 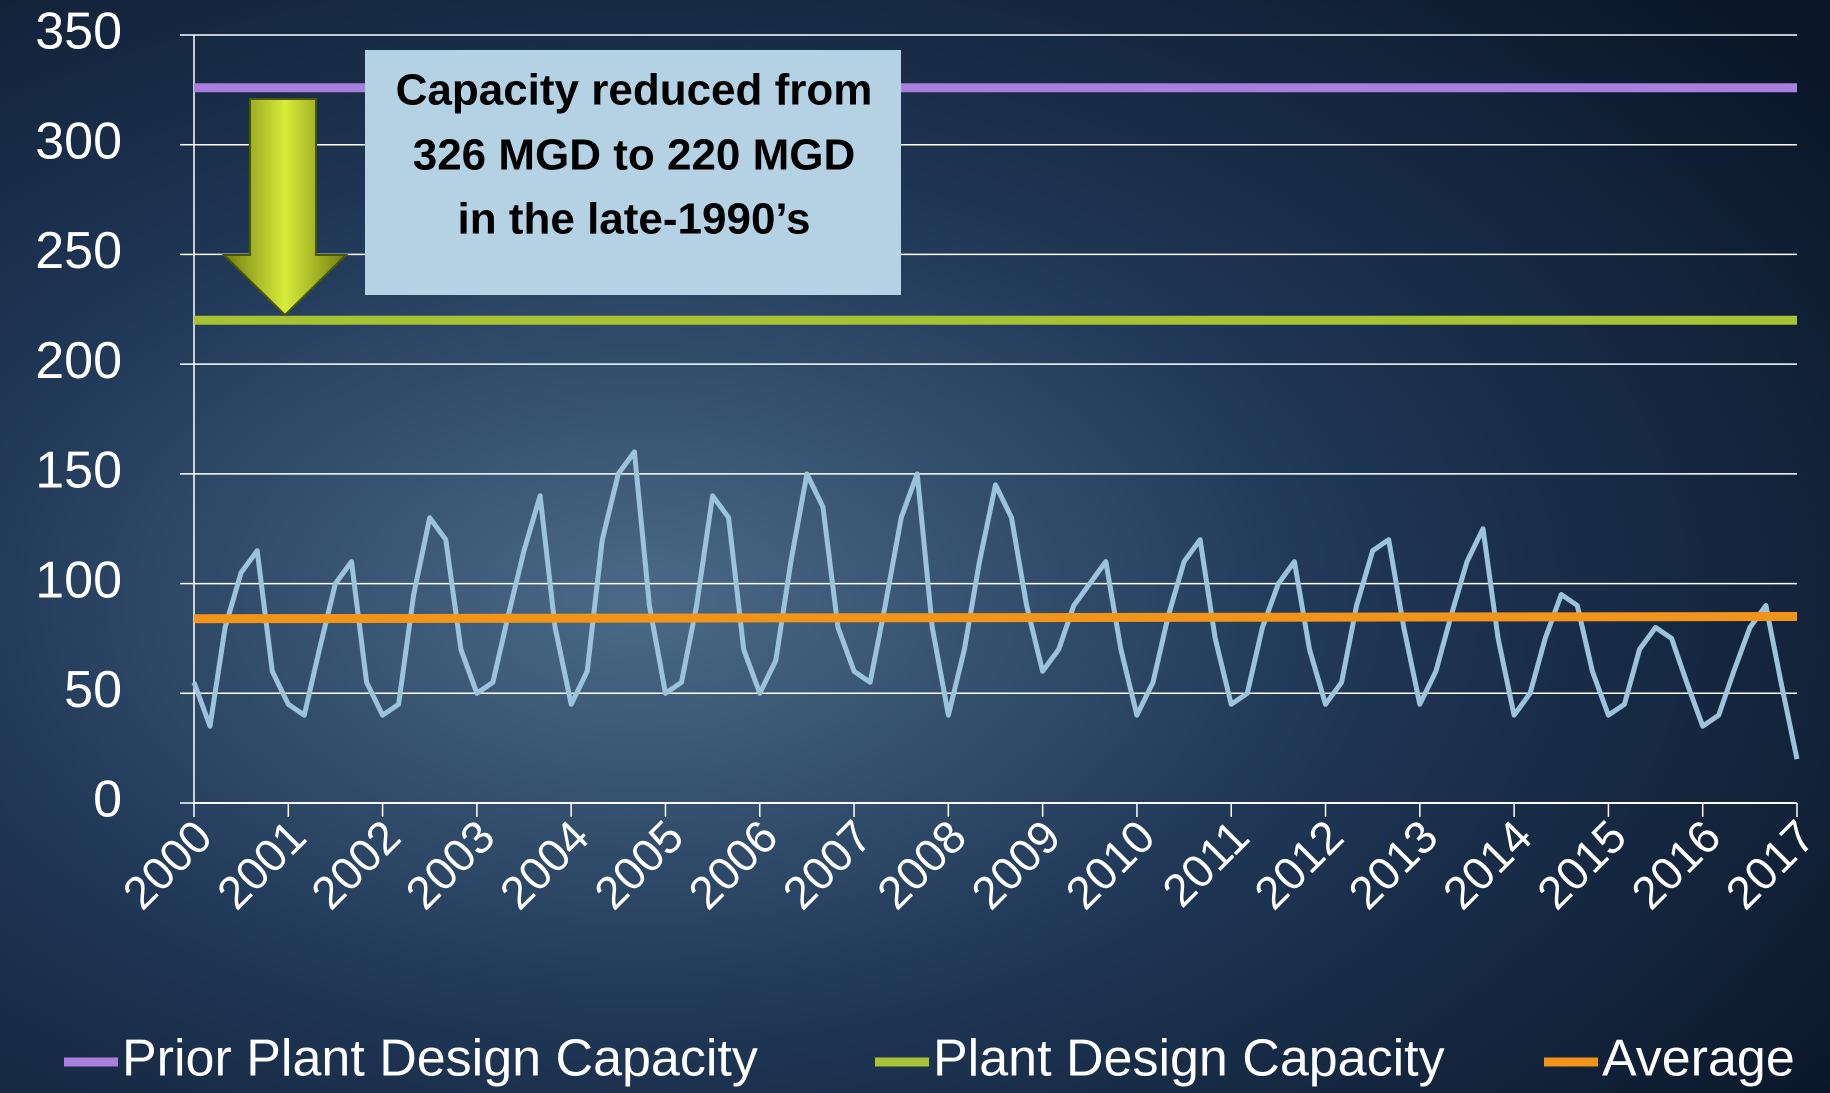 I want to click on arrow, so click(x=285, y=207).